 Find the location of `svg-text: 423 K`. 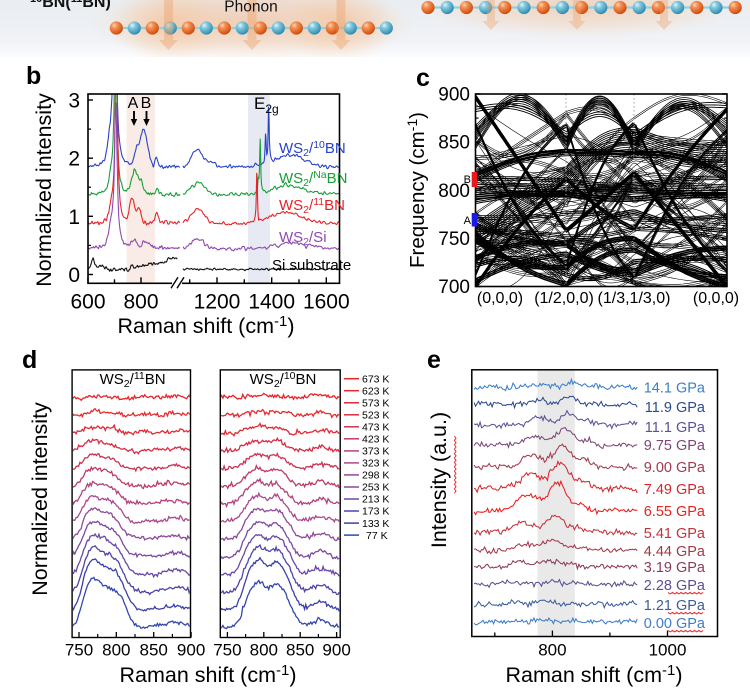

svg-text: 423 K is located at coordinates (375, 440).